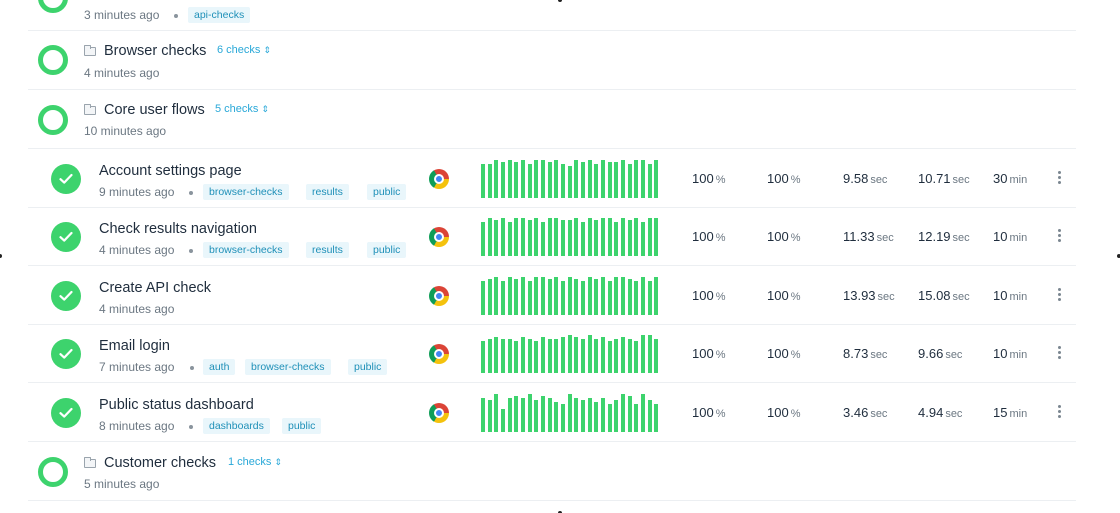 This screenshot has width=1120, height=513. Describe the element at coordinates (155, 288) in the screenshot. I see `check-name: Create API check` at that location.